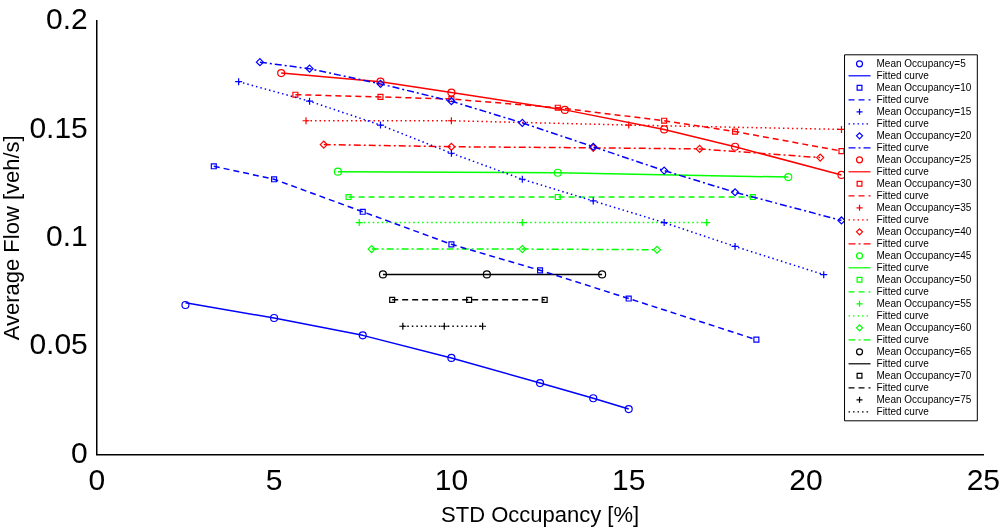  What do you see at coordinates (67, 19) in the screenshot?
I see `y-tick-label: 0.2` at bounding box center [67, 19].